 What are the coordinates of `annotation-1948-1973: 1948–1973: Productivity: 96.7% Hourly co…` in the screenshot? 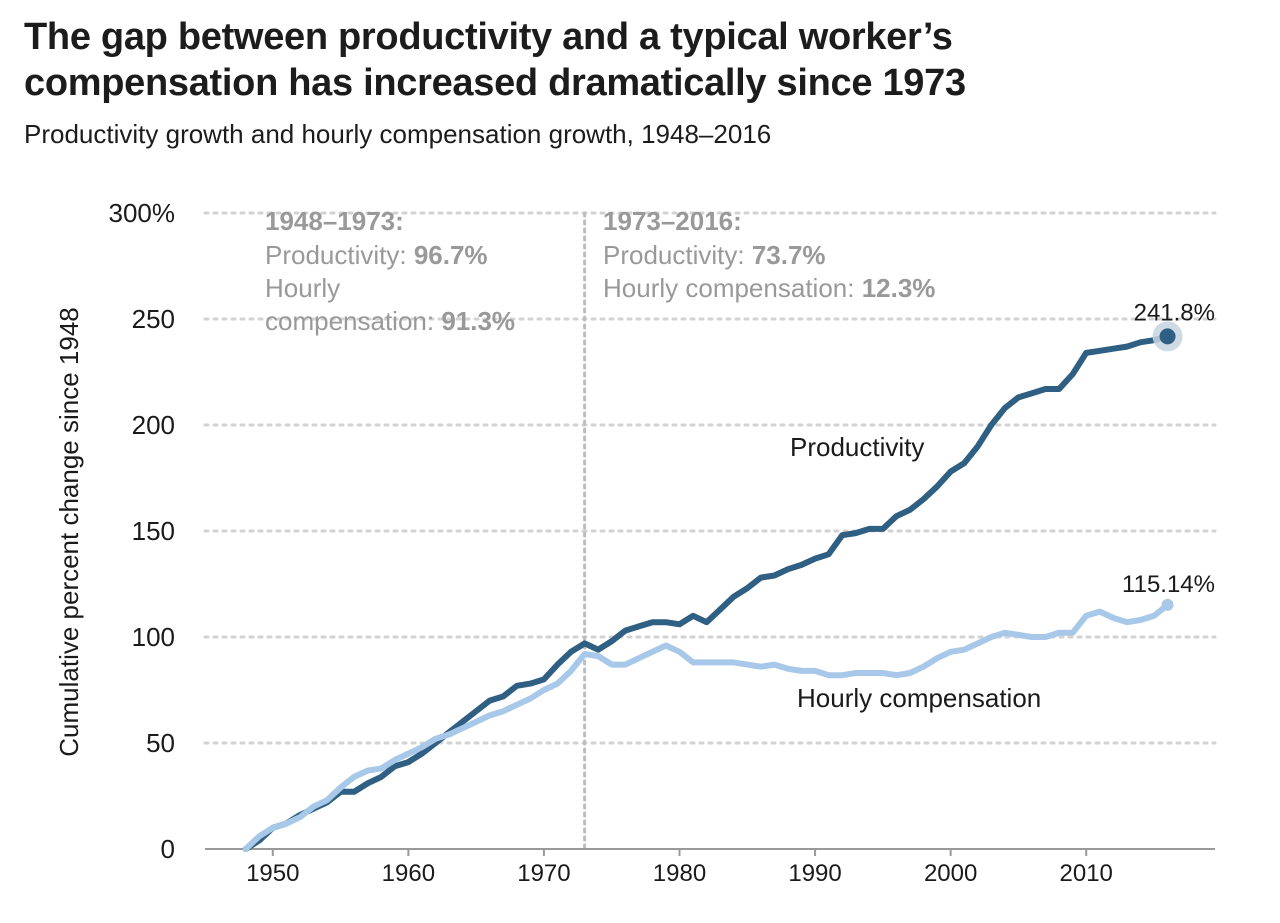 It's located at (390, 271).